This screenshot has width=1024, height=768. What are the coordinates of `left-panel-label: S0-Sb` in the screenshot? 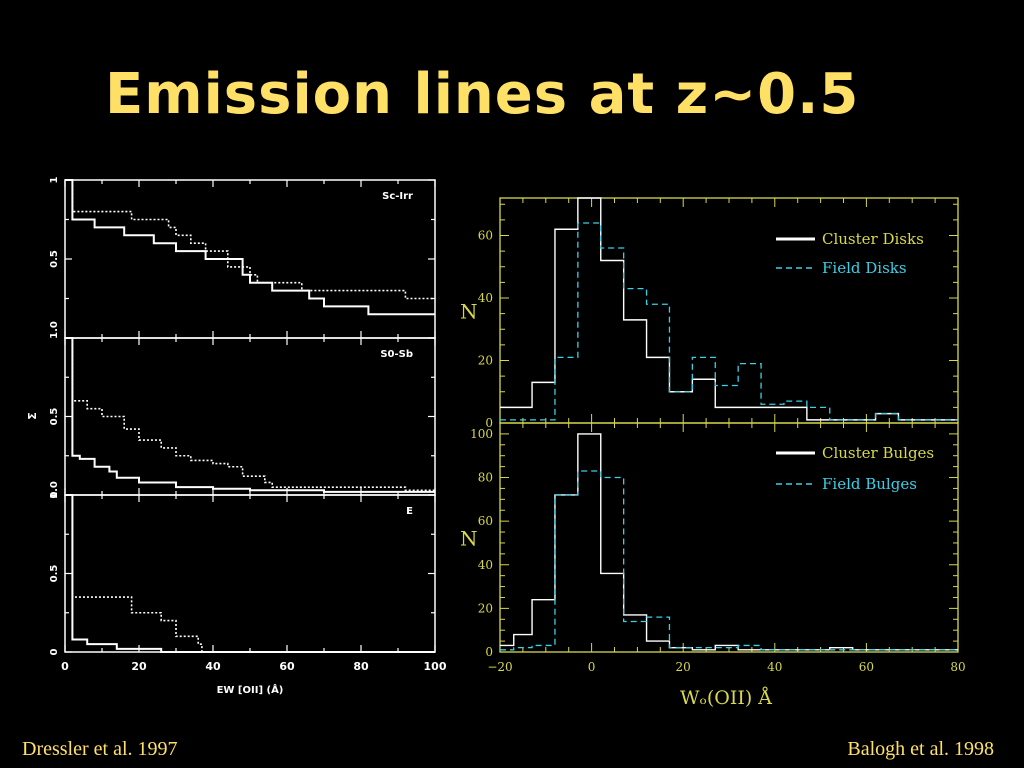 It's located at (396, 354).